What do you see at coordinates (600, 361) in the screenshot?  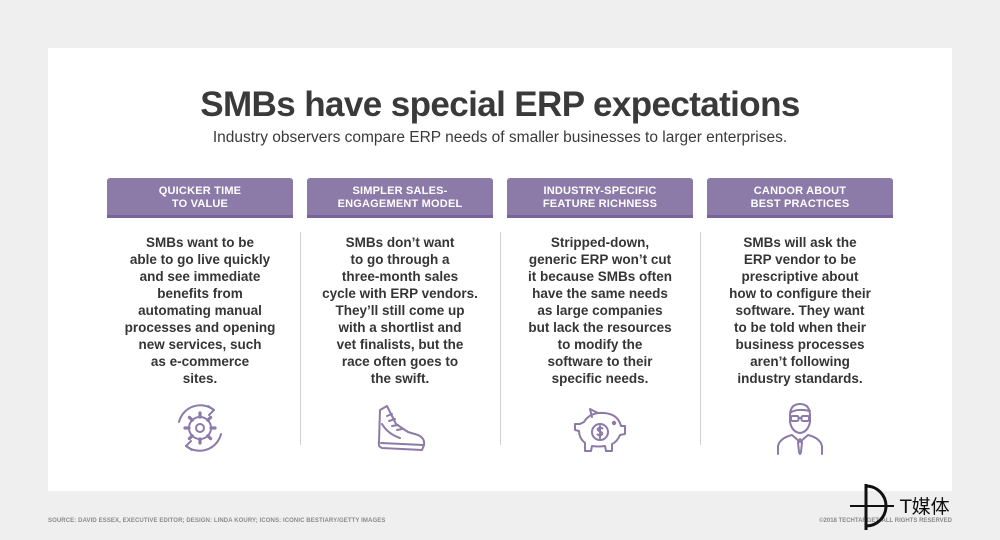 I see `body-line: software to their` at bounding box center [600, 361].